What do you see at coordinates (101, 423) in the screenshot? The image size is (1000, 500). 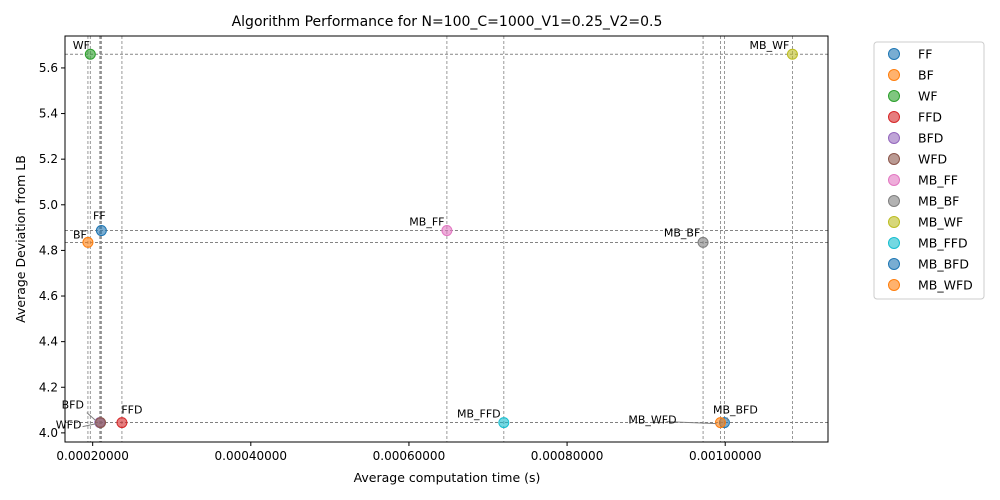 I see `point-wfd` at bounding box center [101, 423].